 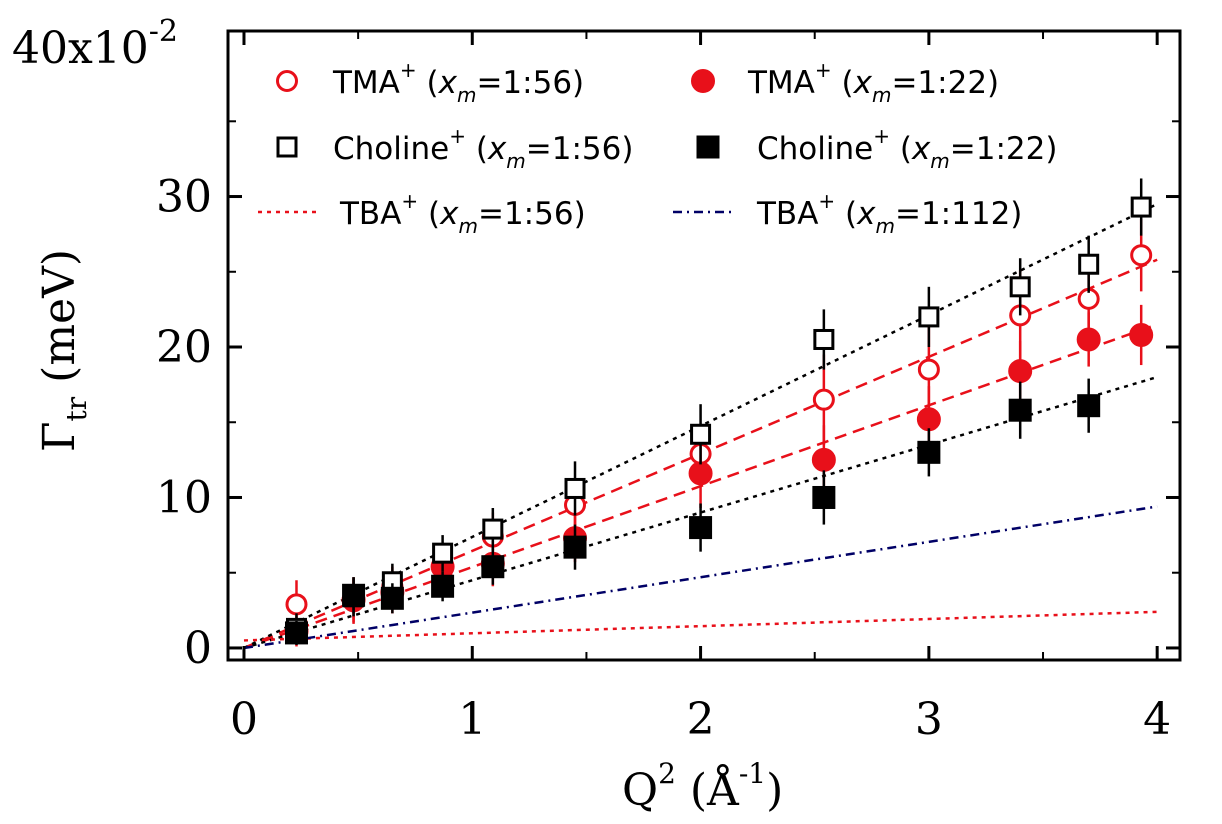 I want to click on legend-label: TMA+ (xm=1:56), so click(x=458, y=82).